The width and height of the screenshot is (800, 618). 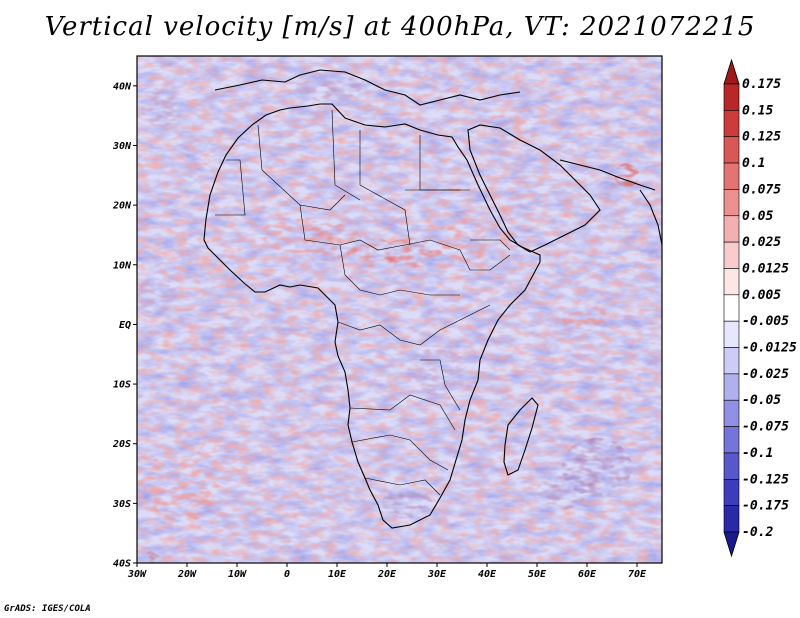 I want to click on lat-tick-label: EQ, so click(x=125, y=325).